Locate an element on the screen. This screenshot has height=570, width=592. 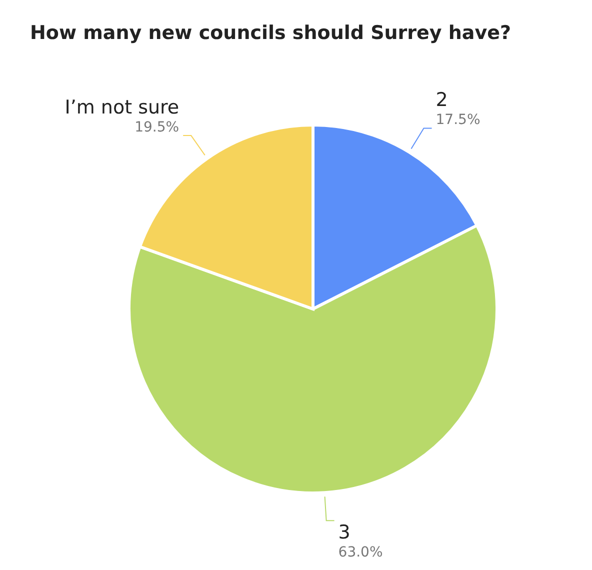
slice-label: I’m not sure is located at coordinates (122, 107).